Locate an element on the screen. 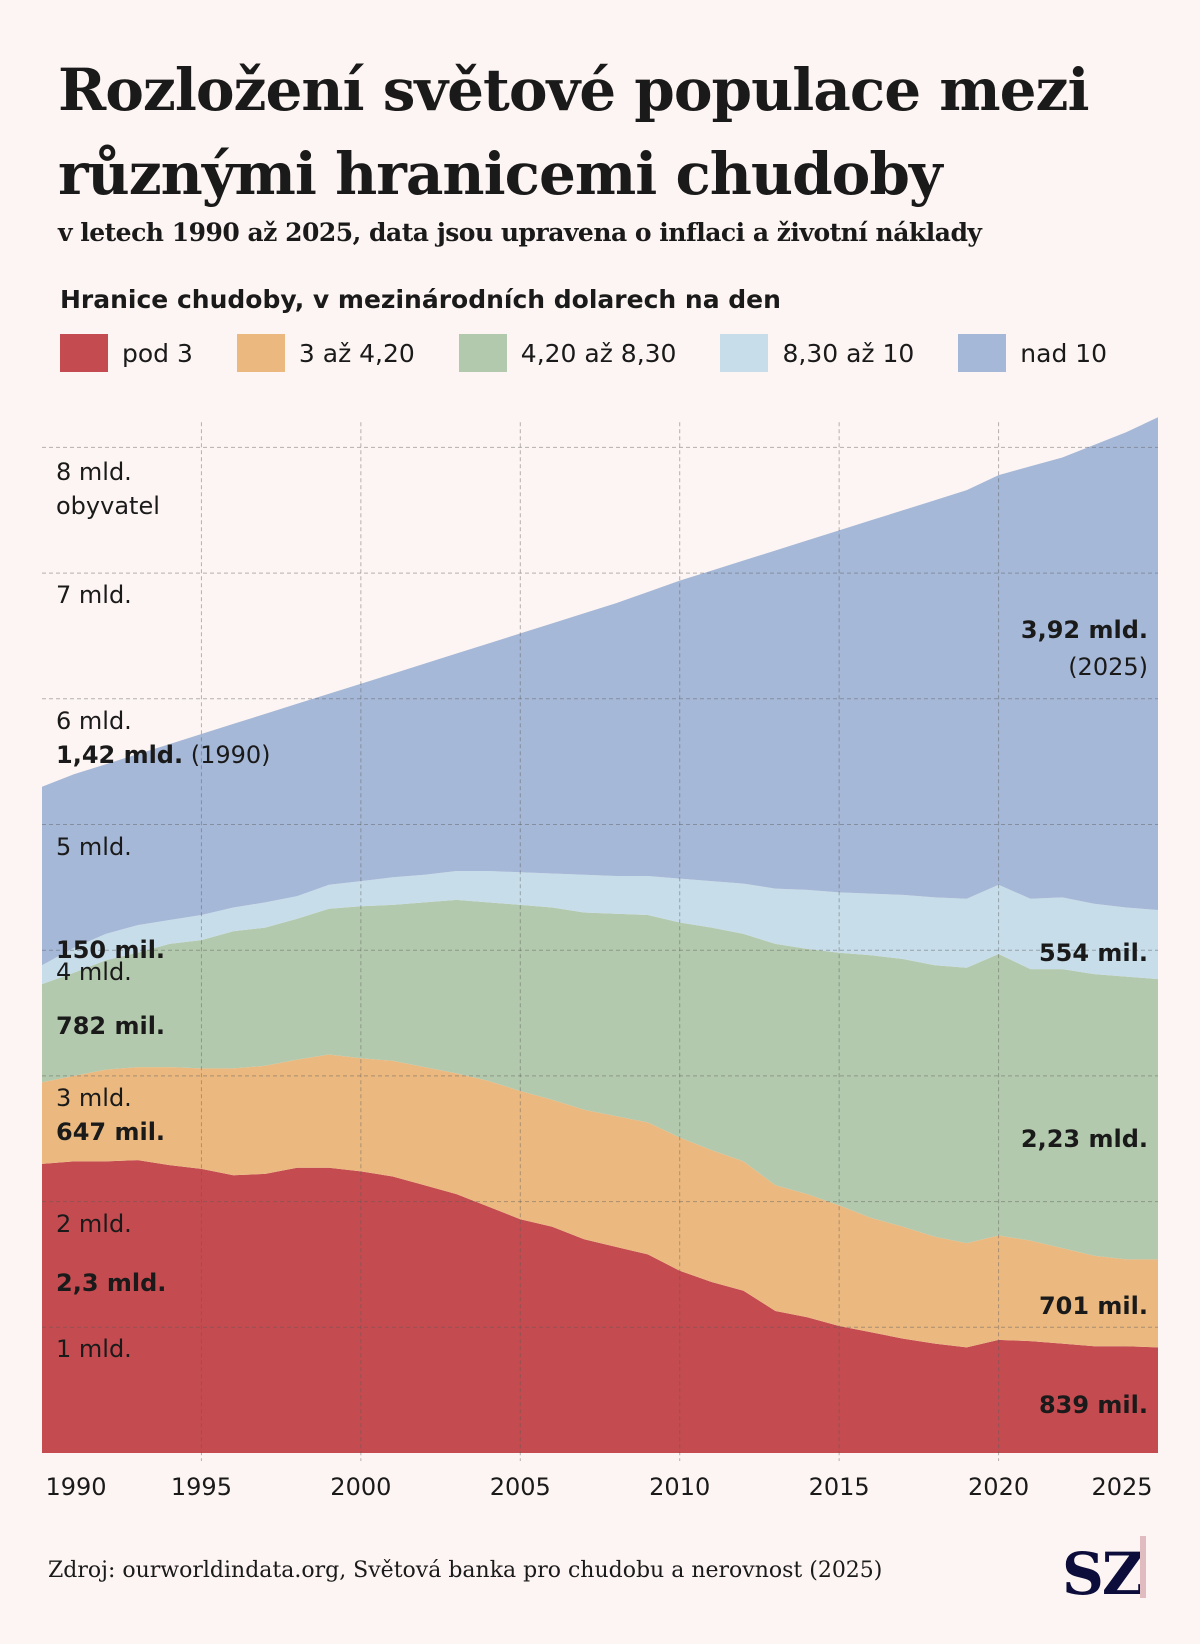 The width and height of the screenshot is (1200, 1644). legend-label: 8,30 až 10 is located at coordinates (848, 353).